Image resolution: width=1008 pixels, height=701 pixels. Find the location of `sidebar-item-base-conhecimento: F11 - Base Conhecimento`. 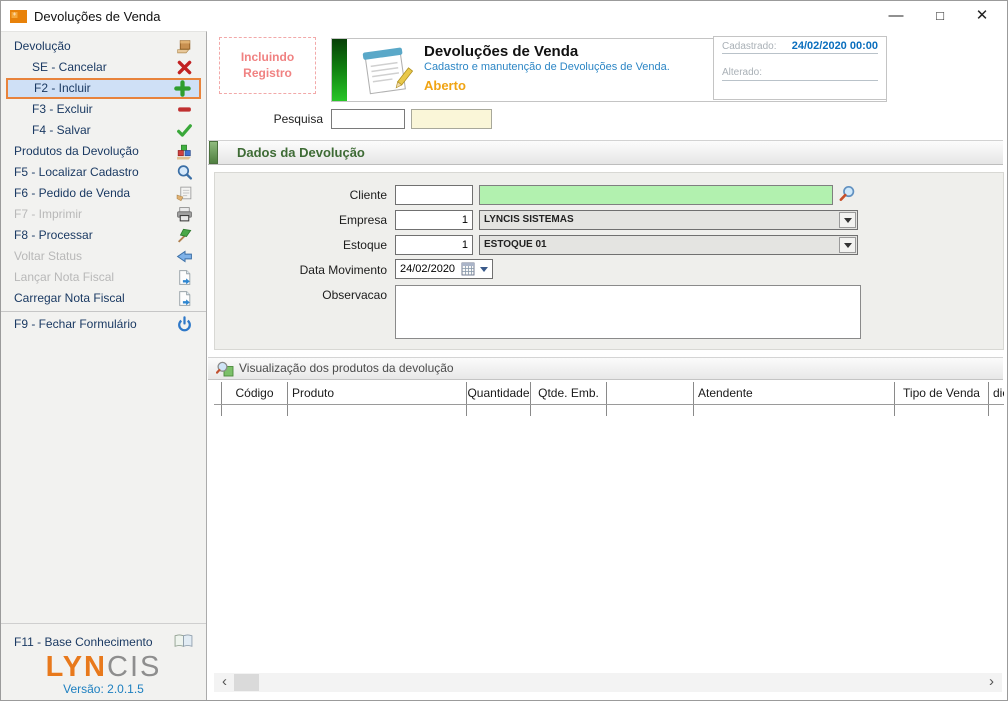

sidebar-item-base-conhecimento: F11 - Base Conhecimento is located at coordinates (103, 642).